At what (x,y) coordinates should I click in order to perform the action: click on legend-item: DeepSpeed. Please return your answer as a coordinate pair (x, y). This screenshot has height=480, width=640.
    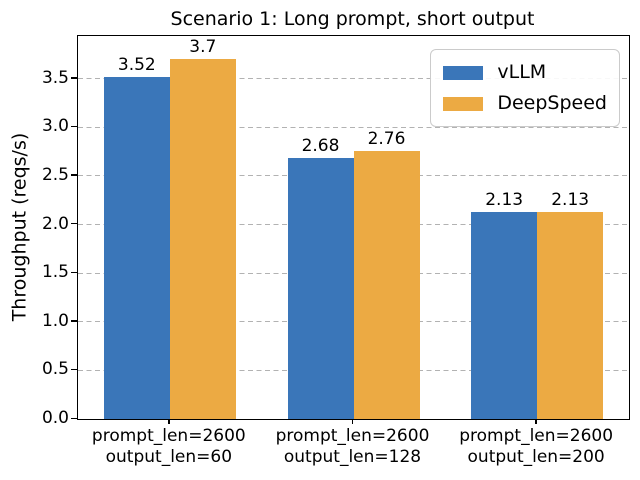
    Looking at the image, I should click on (525, 103).